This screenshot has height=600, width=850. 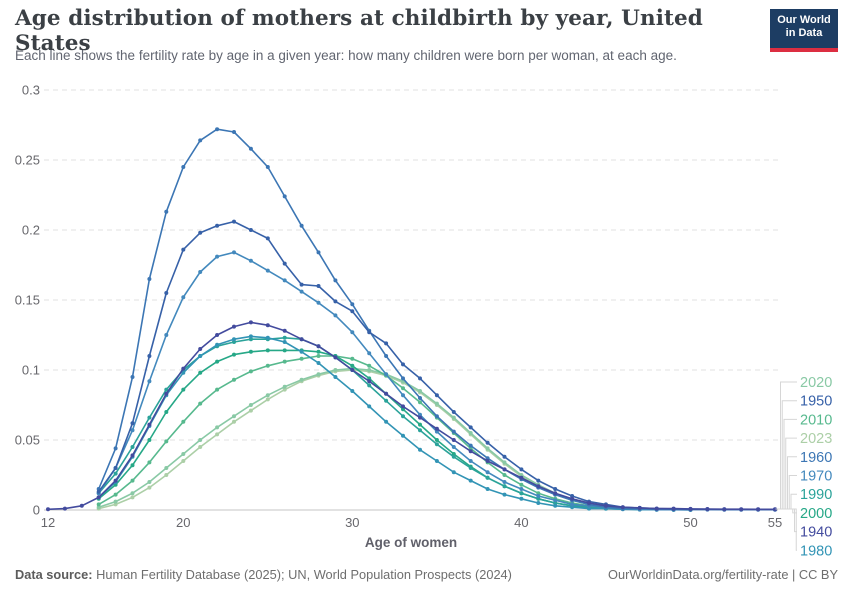 What do you see at coordinates (816, 477) in the screenshot?
I see `legend-label-1970: 1970` at bounding box center [816, 477].